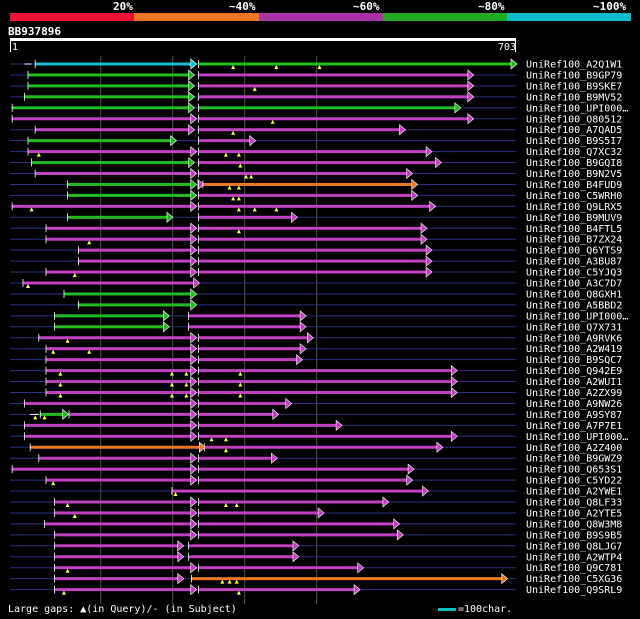  I want to click on hit-row: UniRef100_A9NW26, so click(316, 403).